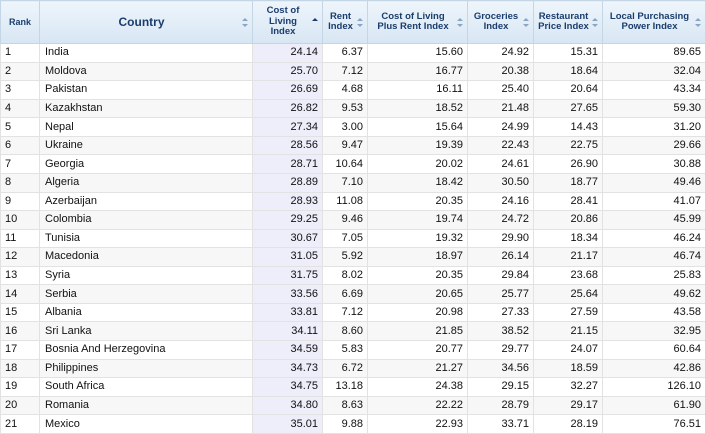  What do you see at coordinates (345, 368) in the screenshot?
I see `value-cell: 6.72` at bounding box center [345, 368].